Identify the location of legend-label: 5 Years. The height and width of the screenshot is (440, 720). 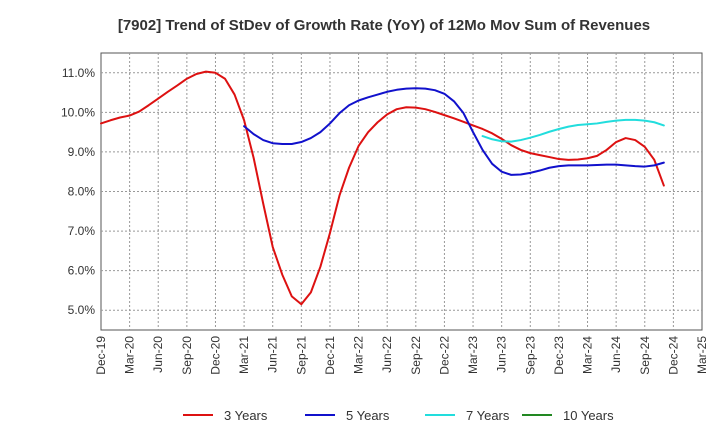
(368, 415).